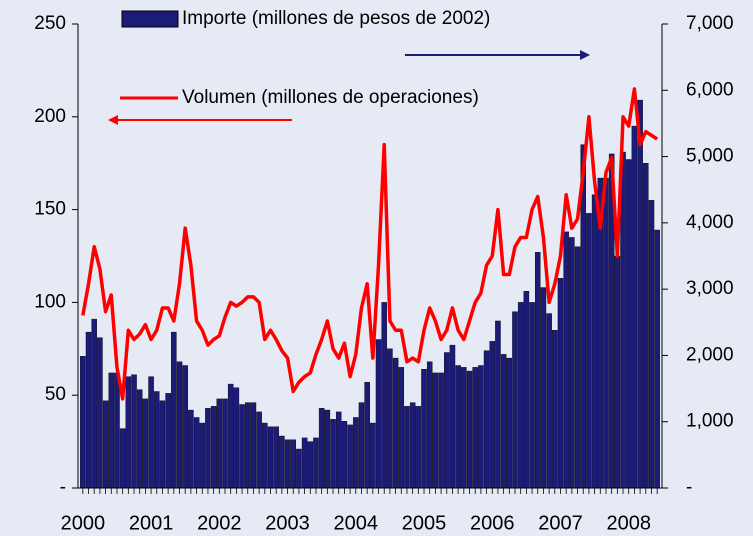  I want to click on legend-label: Importe (millones de pesos de 2002), so click(336, 18).